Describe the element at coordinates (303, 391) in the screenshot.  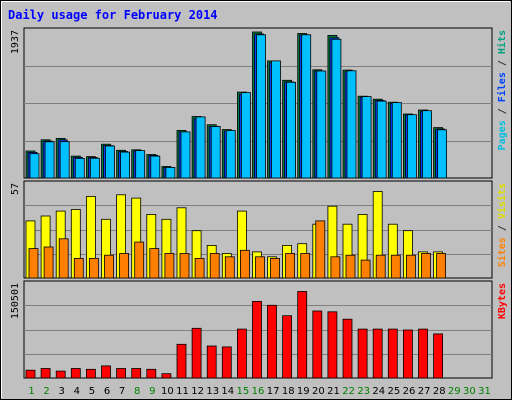
I see `x-tick-label: 19` at that location.